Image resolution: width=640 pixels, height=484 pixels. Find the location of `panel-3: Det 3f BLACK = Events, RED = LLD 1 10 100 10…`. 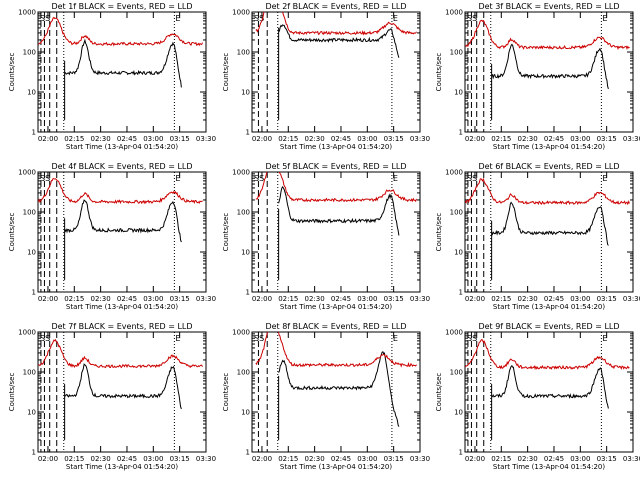

panel-3: Det 3f BLACK = Events, RED = LLD 1 10 100 10… is located at coordinates (537, 76).